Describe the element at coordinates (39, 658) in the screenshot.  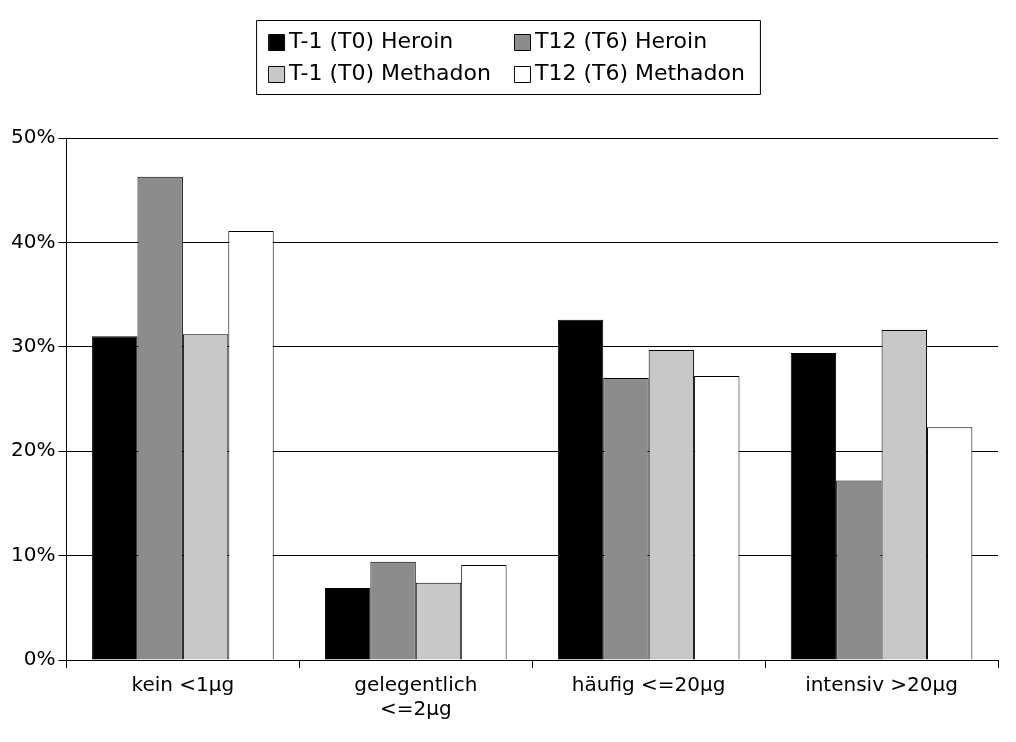
I see `y-tick-label: 0%` at that location.